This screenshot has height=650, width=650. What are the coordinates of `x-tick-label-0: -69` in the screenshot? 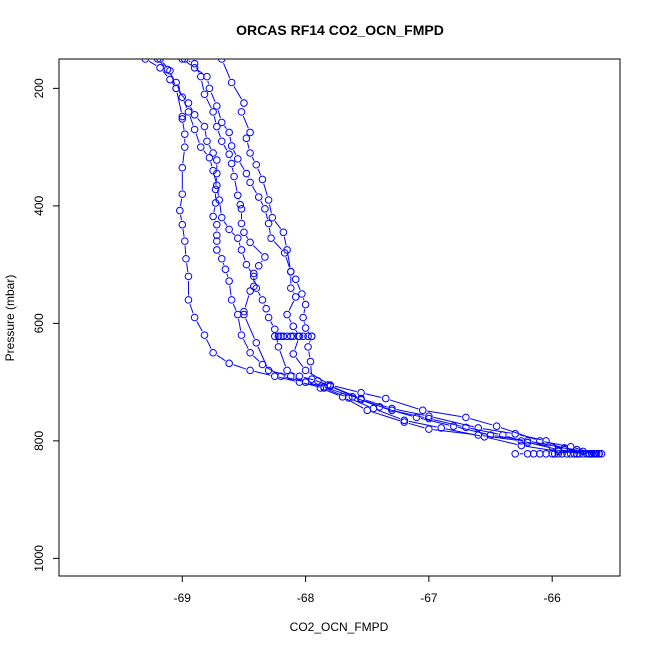 It's located at (183, 598).